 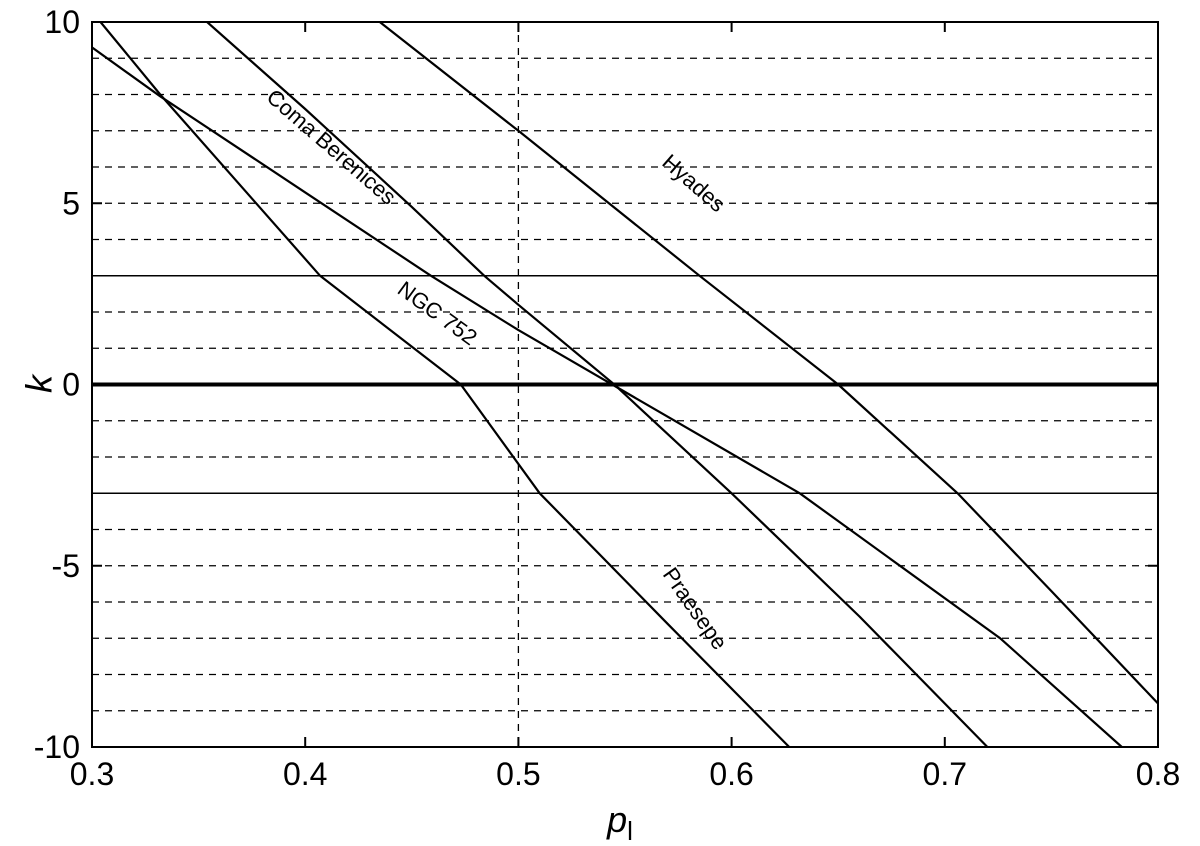 I want to click on x-tick-label: 0.5, so click(x=518, y=774).